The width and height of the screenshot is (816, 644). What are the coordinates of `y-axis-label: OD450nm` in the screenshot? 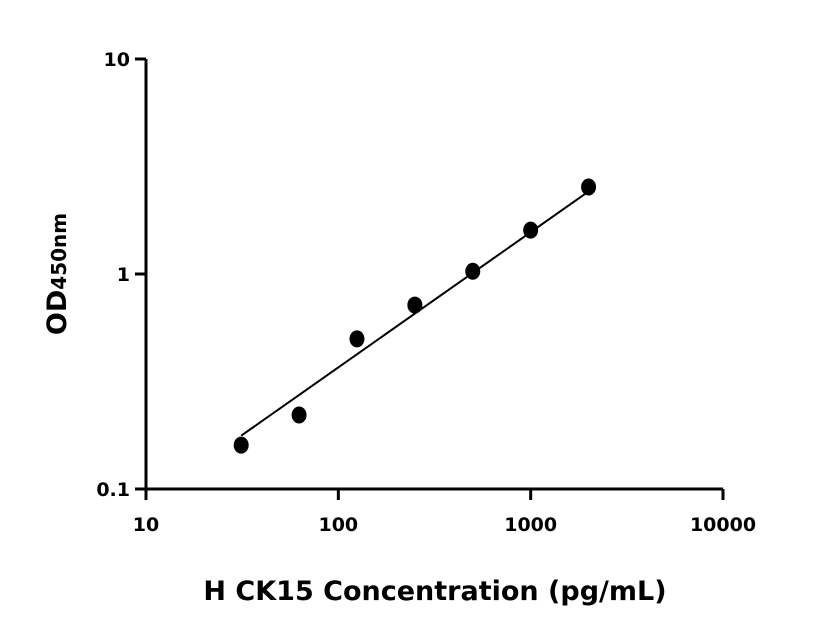 It's located at (57, 274).